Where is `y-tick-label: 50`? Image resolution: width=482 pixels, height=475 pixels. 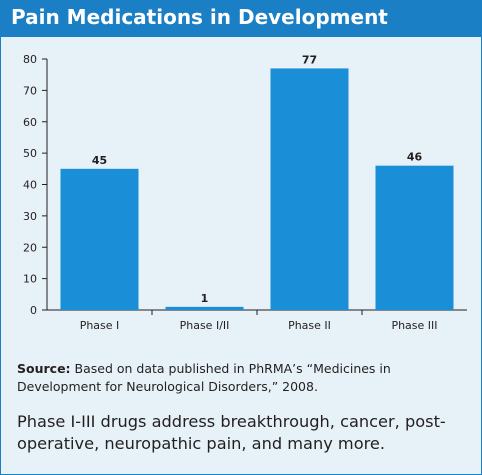
y-tick-label: 50 is located at coordinates (30, 153).